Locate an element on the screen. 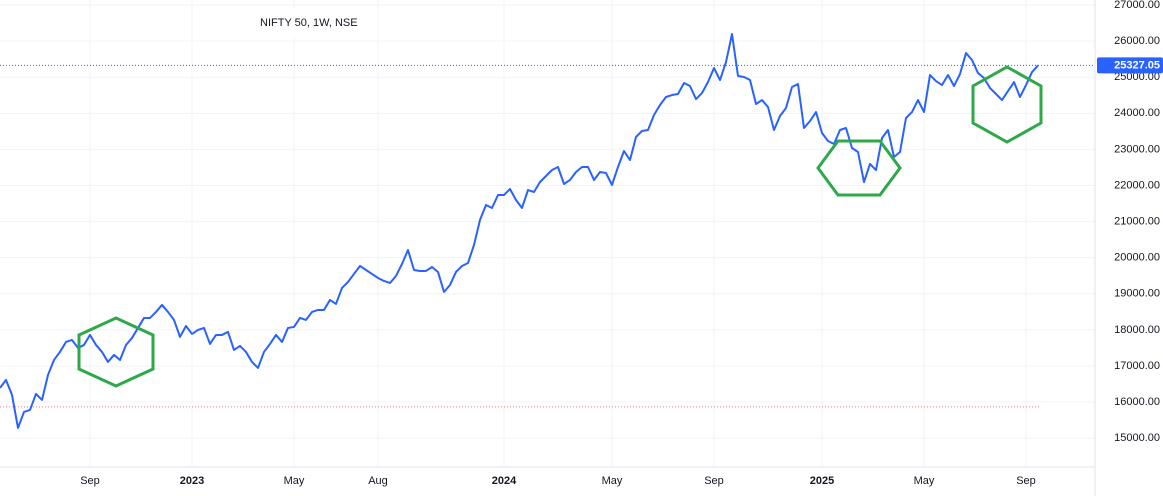  y-tick-label: 16000.00 is located at coordinates (1137, 402).